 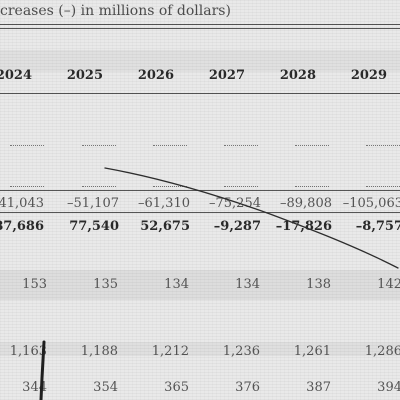 What do you see at coordinates (200, 212) in the screenshot?
I see `subtotal-rule-mid` at bounding box center [200, 212].